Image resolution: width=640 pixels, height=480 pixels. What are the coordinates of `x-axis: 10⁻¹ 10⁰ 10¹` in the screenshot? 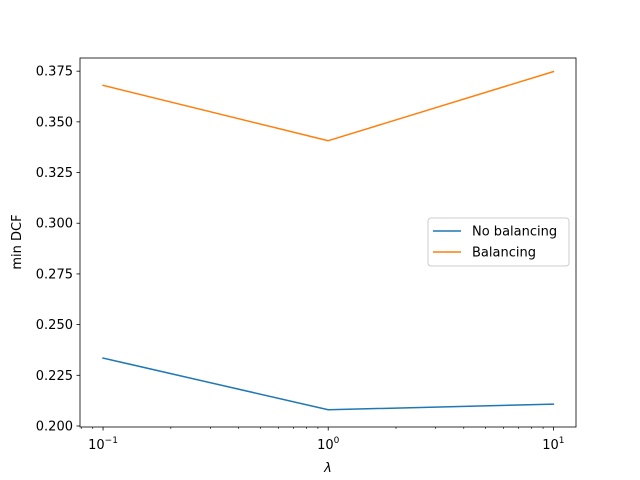 It's located at (322, 440).